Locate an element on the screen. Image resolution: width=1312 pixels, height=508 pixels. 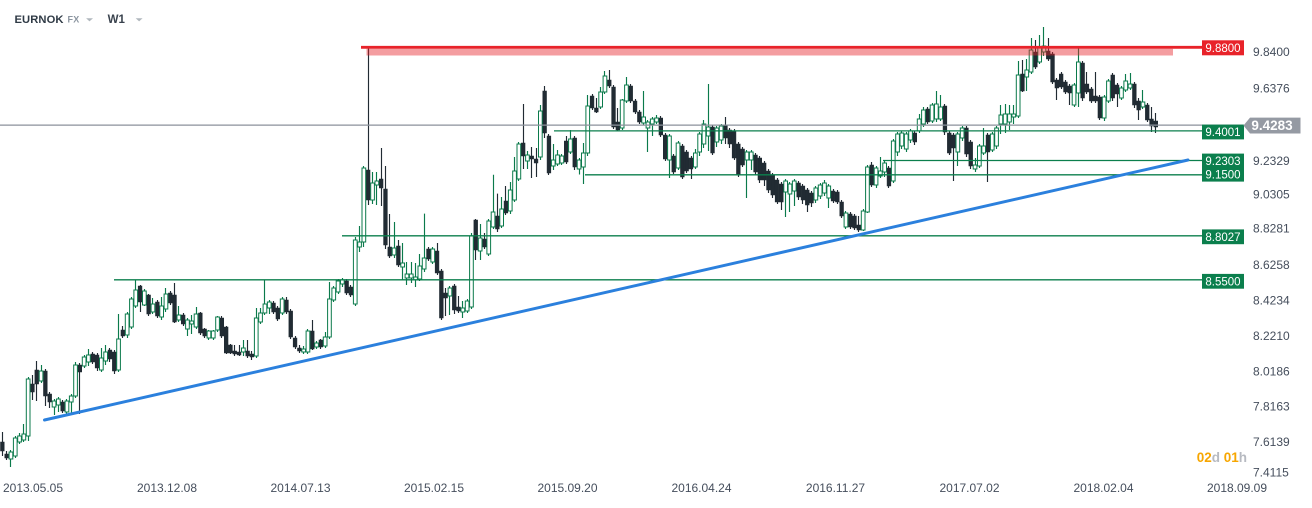
svg-text: 7.8163 is located at coordinates (1271, 406).